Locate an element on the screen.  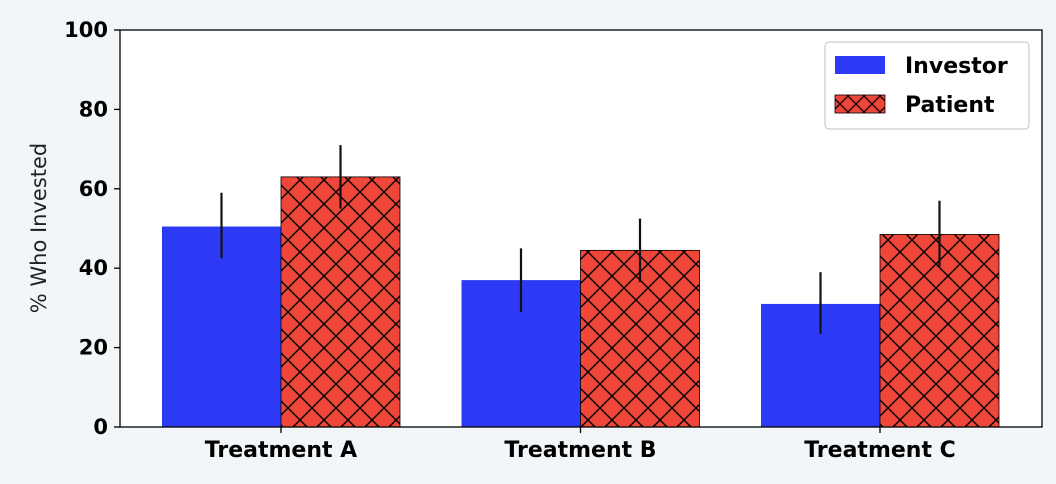
y-tick-label: 40 is located at coordinates (93, 268).